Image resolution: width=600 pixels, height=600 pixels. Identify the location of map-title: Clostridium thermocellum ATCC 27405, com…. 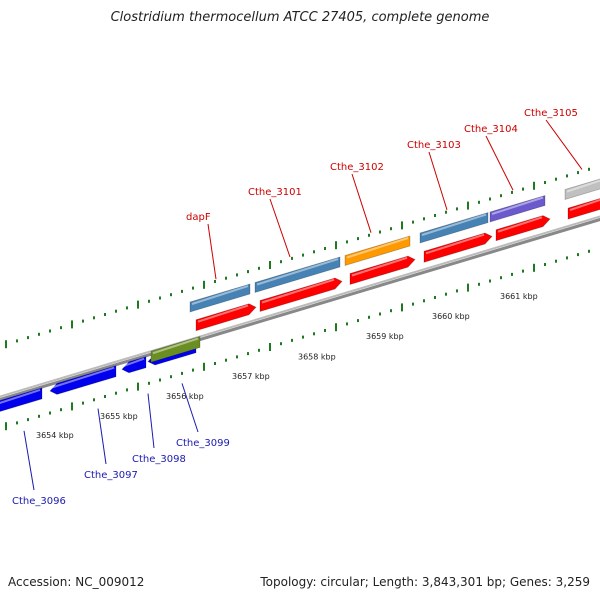
(300, 17).